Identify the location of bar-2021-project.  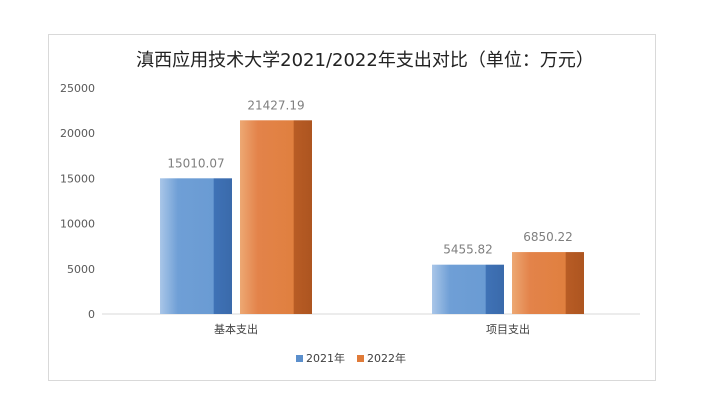
(468, 289).